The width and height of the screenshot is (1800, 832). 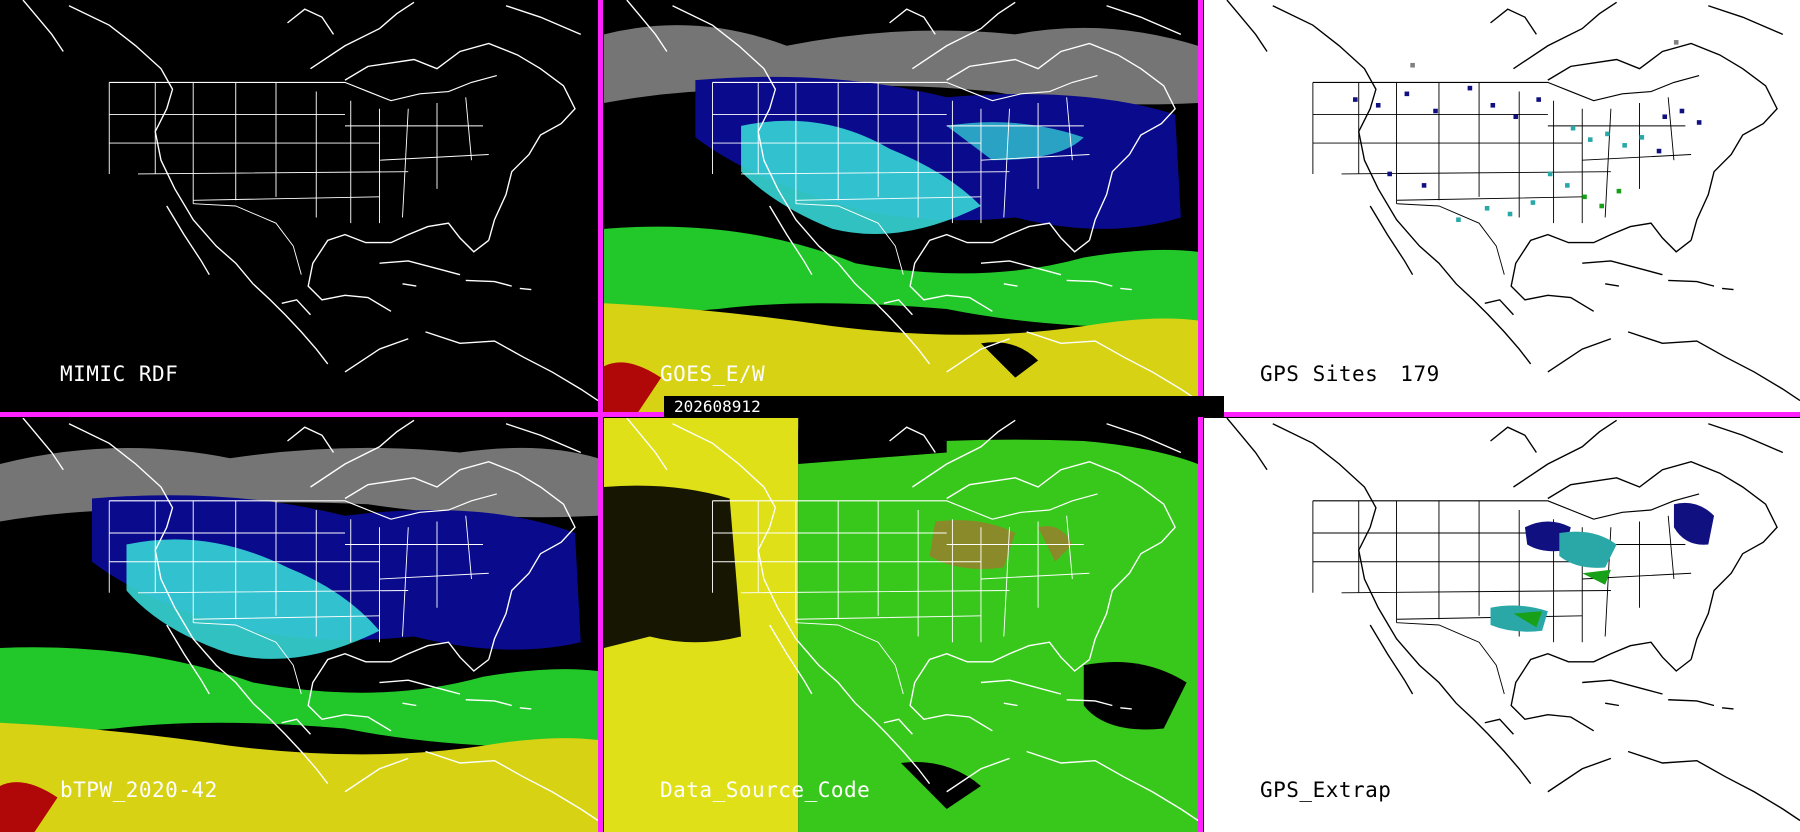 What do you see at coordinates (119, 374) in the screenshot?
I see `panel-label: MIMIC RDF` at bounding box center [119, 374].